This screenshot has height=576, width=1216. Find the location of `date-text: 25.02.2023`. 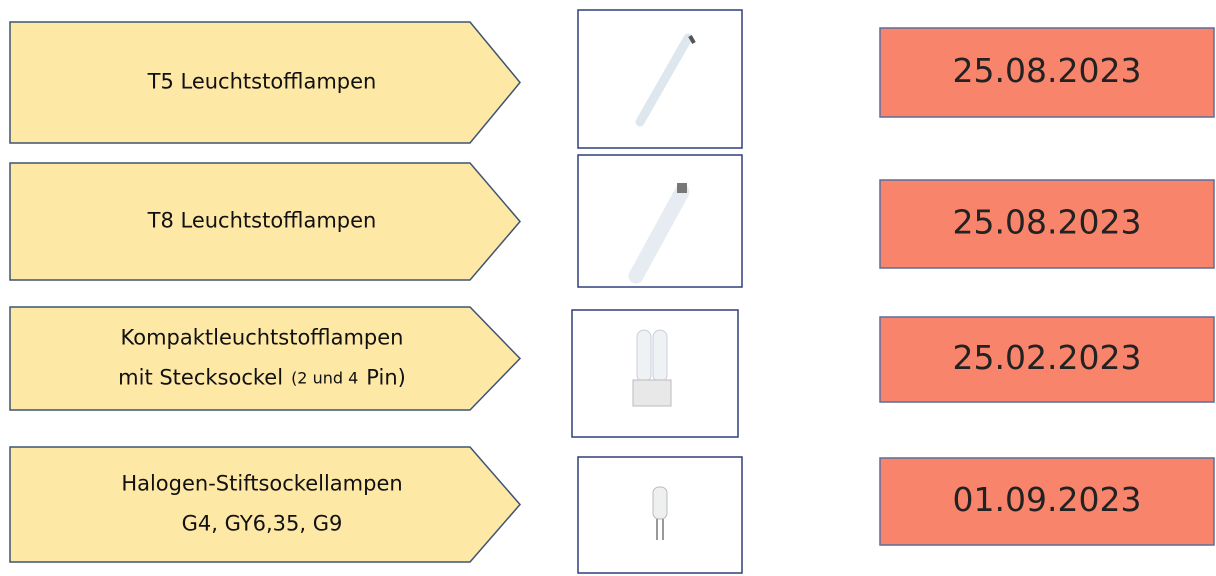

date-text: 25.02.2023 is located at coordinates (1047, 357).